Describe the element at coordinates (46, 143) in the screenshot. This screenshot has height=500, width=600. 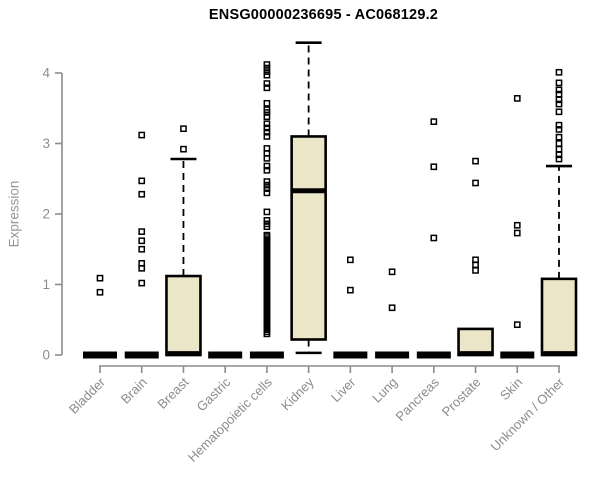
I see `y-tick-label: 3` at that location.